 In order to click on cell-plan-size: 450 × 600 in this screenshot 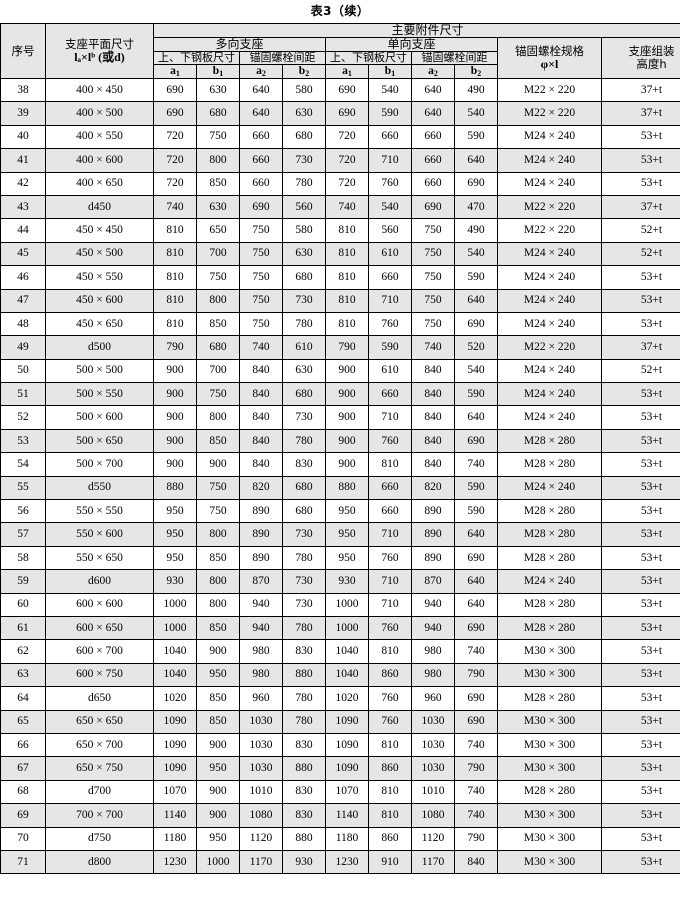, I will do `click(99, 300)`.